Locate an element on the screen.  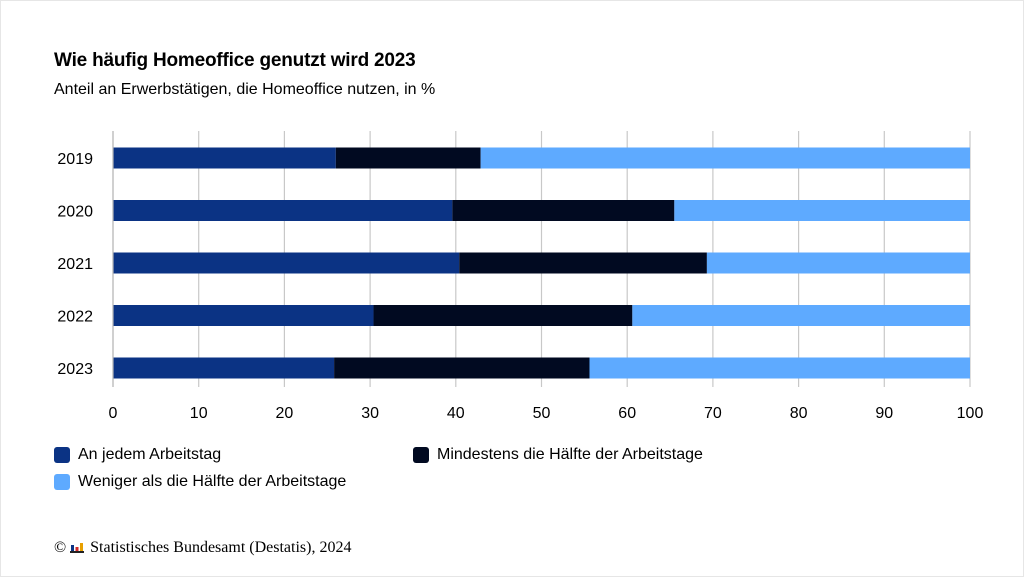
x-tick-label: 100 is located at coordinates (970, 413).